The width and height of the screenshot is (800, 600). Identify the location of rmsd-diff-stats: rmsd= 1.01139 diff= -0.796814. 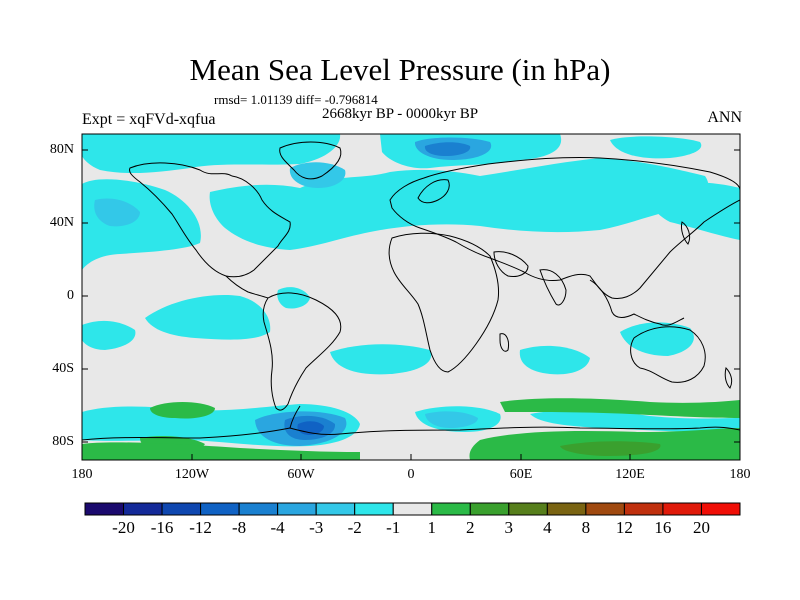
(296, 99).